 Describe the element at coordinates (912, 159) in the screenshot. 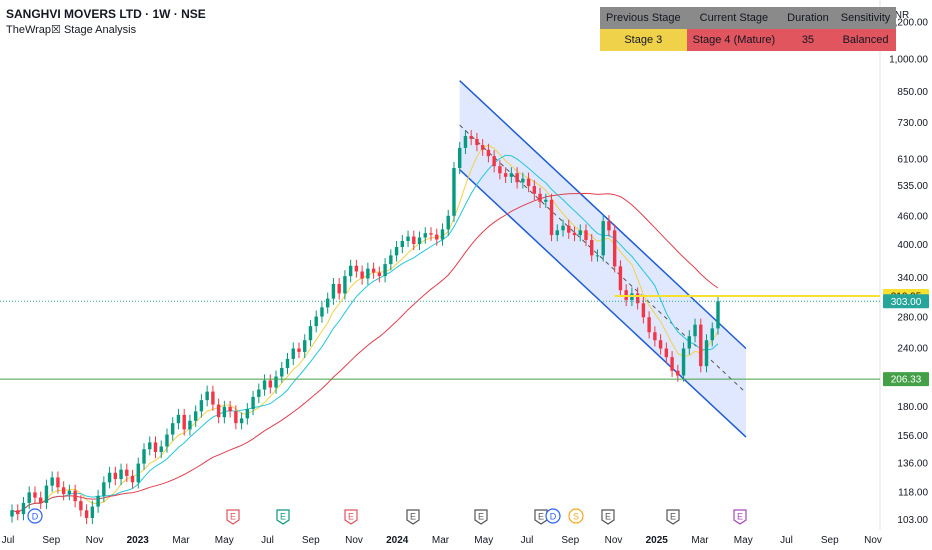

I see `y-tick-label: 610.00` at that location.